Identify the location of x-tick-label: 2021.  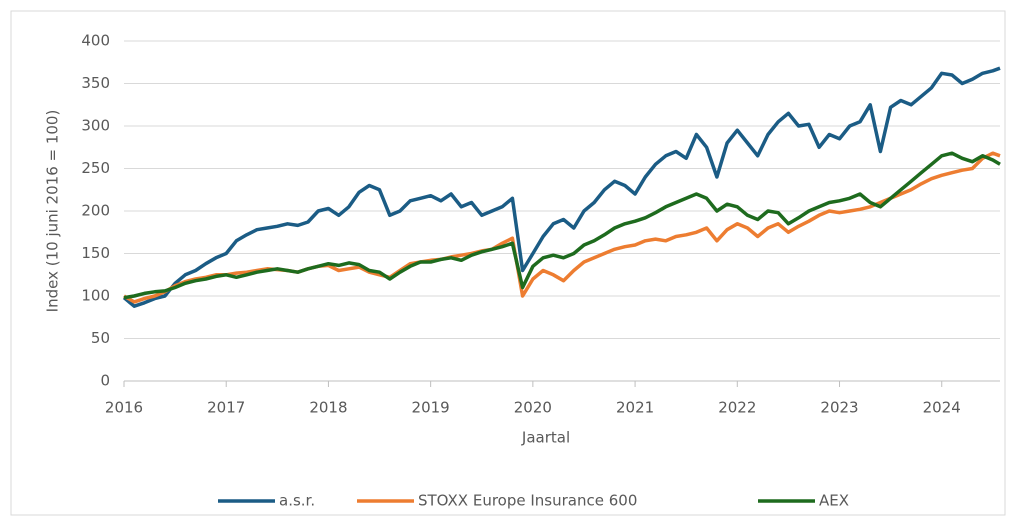
(635, 408).